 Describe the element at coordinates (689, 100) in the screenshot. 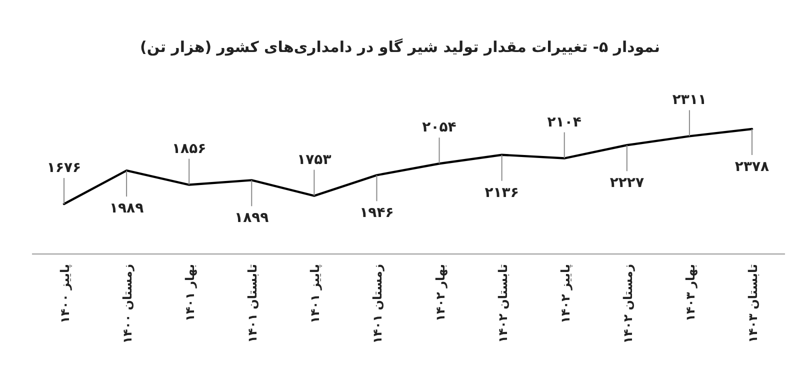

I see `data-label: ۲۳۱۱` at that location.